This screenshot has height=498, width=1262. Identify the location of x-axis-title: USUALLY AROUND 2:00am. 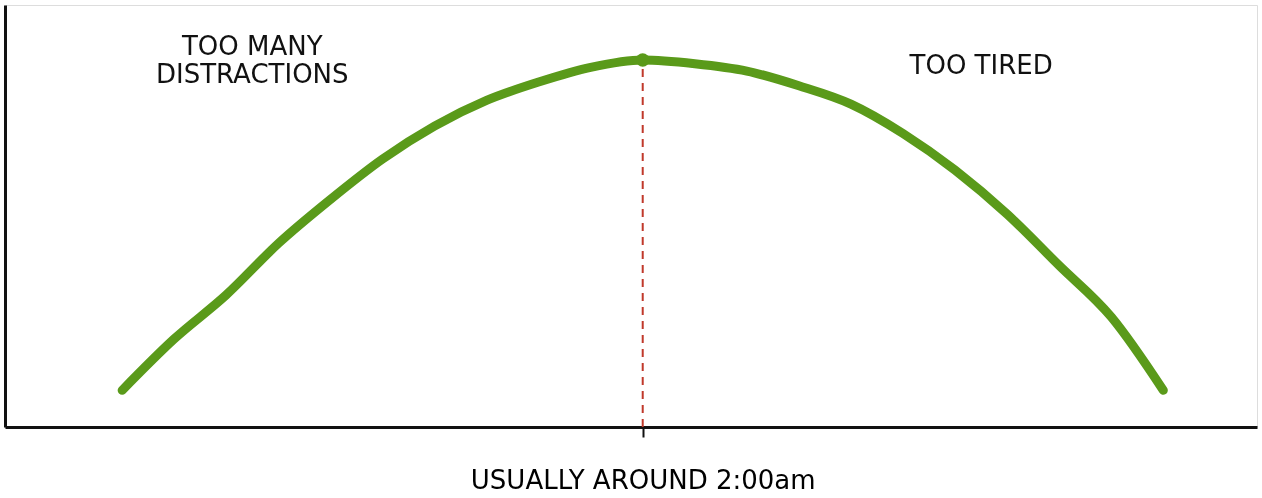
(643, 479).